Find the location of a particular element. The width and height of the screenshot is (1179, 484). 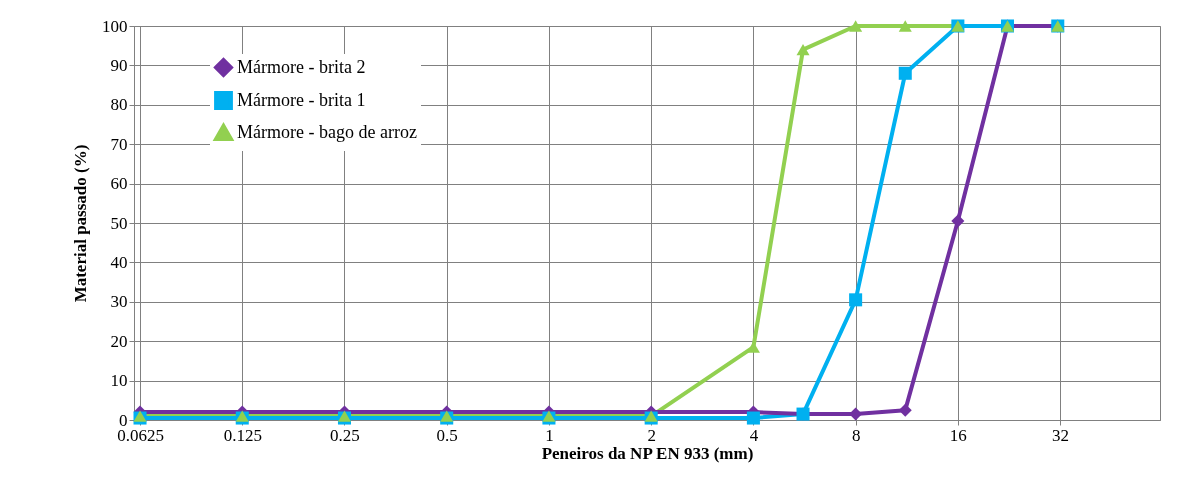

legend-label: Mármore - brita 1 is located at coordinates (301, 99).